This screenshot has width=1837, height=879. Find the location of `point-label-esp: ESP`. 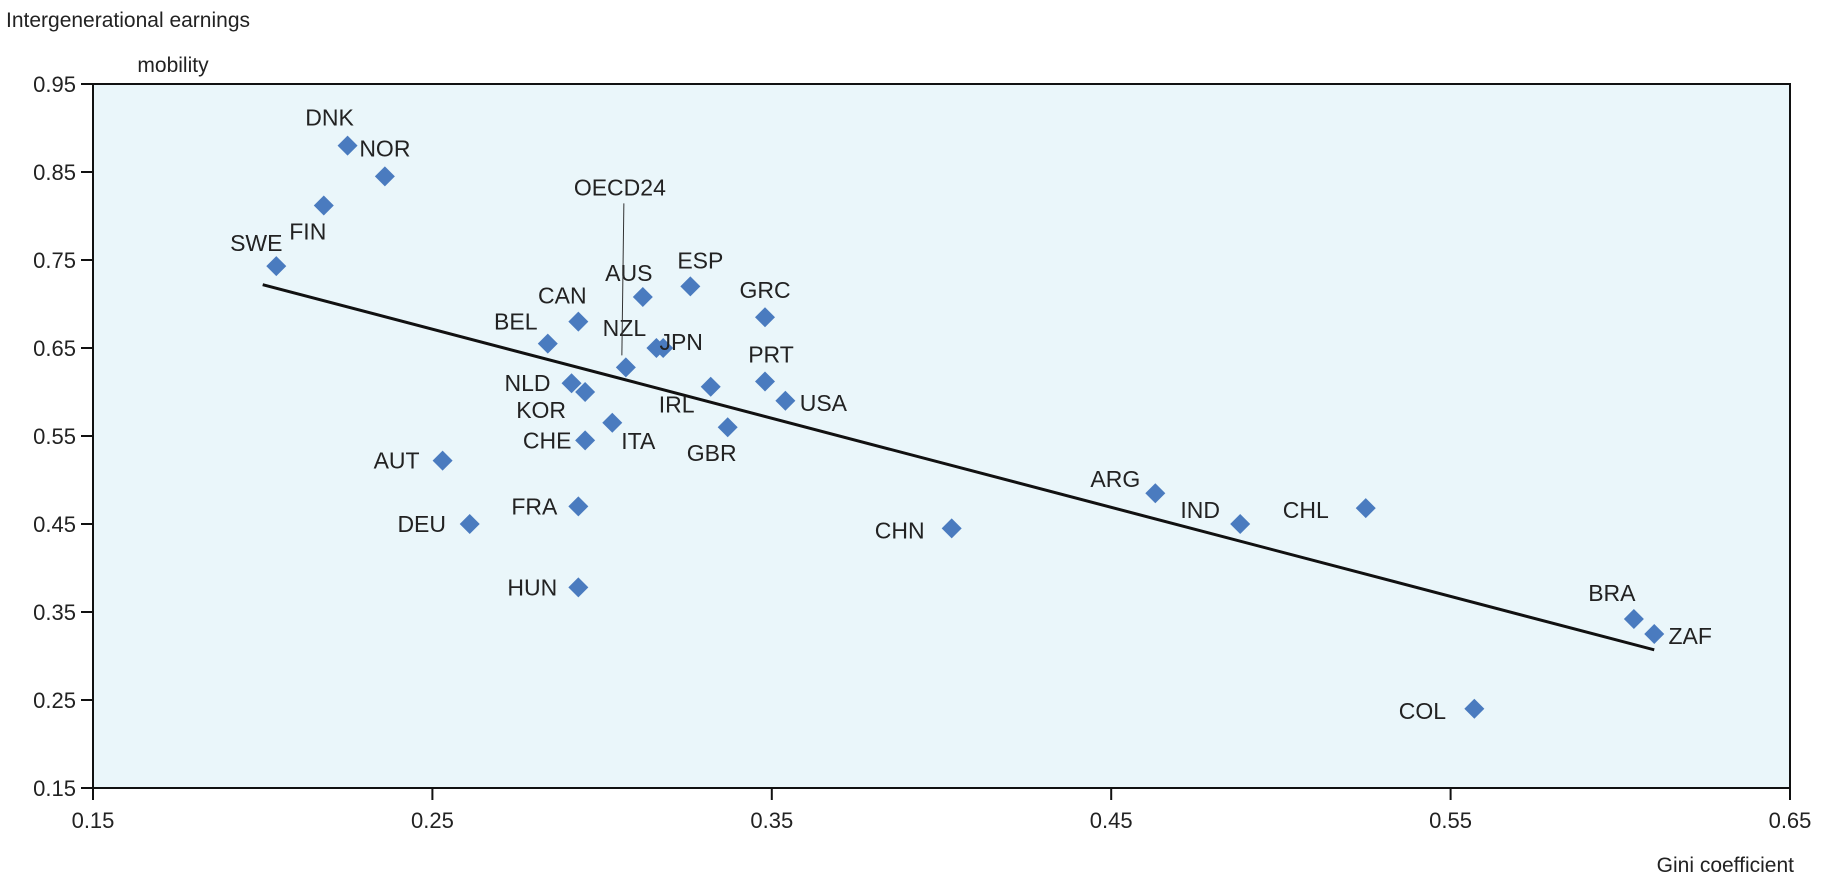

point-label-esp: ESP is located at coordinates (700, 260).